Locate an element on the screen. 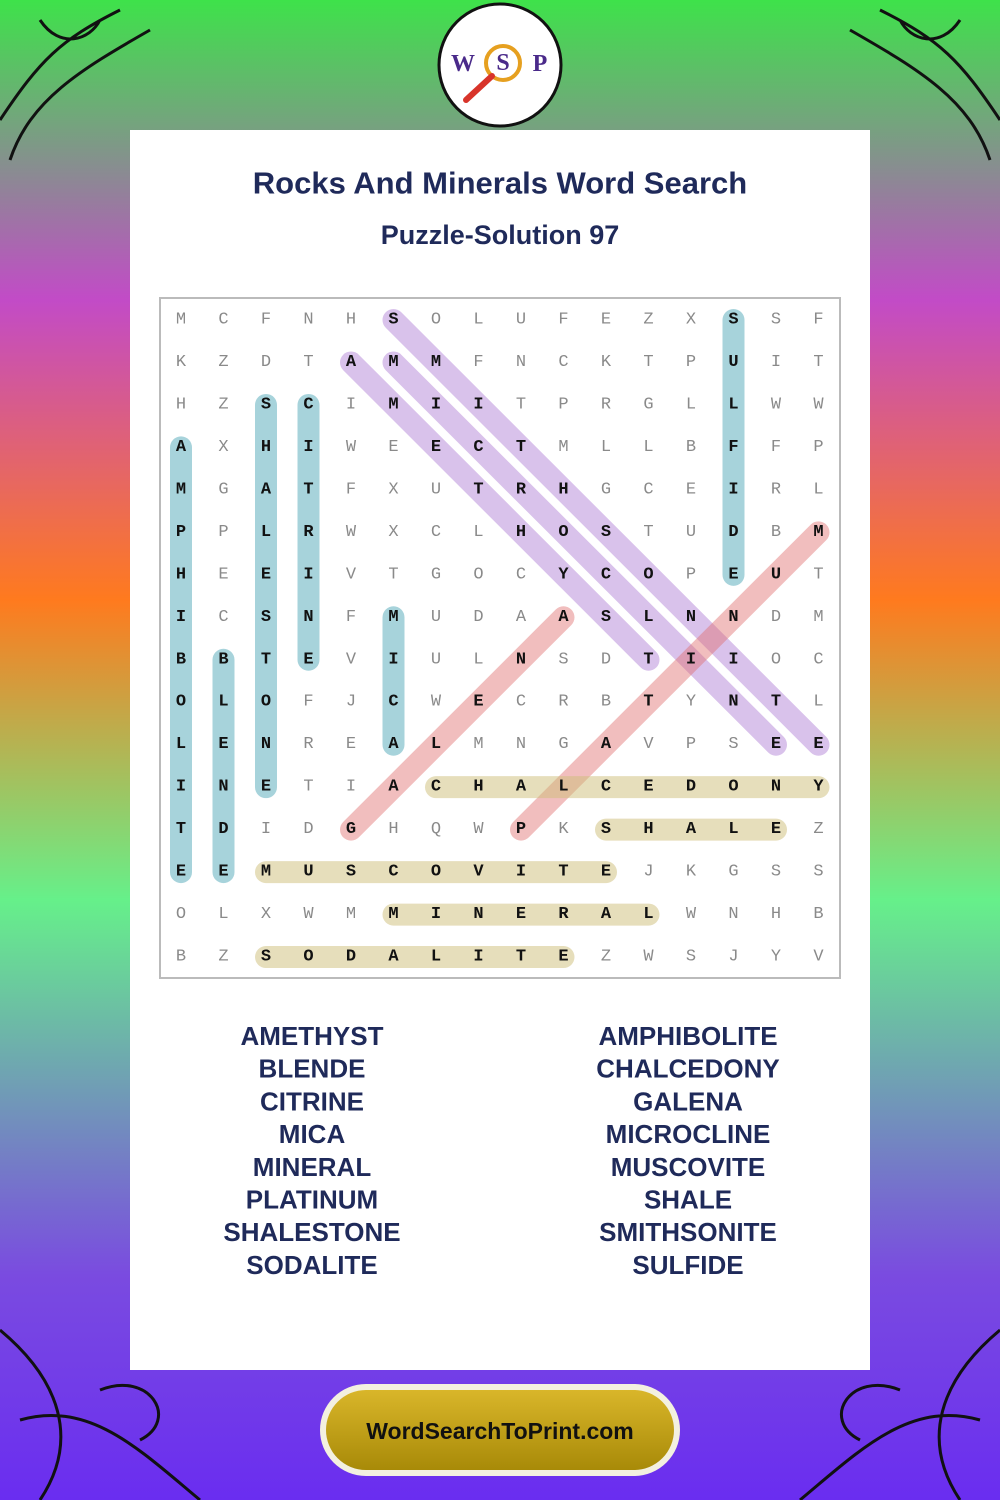 The width and height of the screenshot is (1000, 1500). footer-site: WordSearchToPrint.com is located at coordinates (500, 1431).